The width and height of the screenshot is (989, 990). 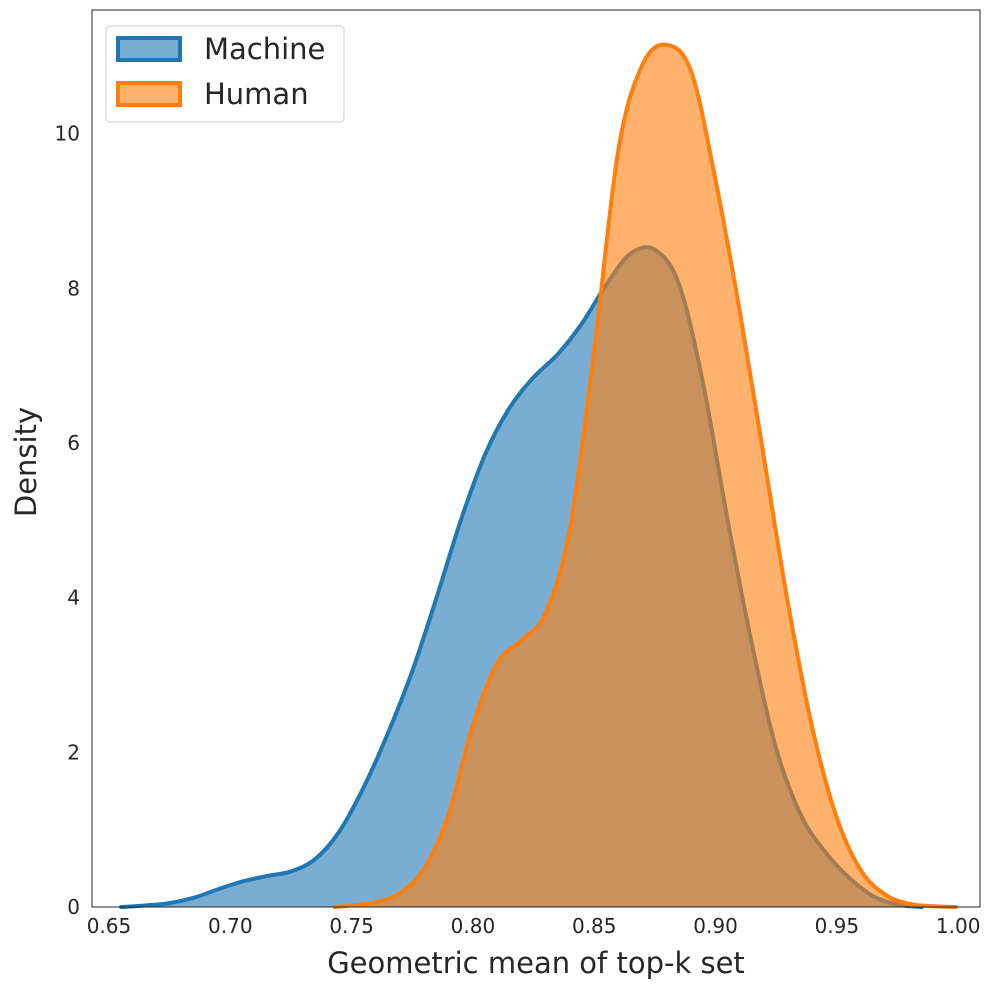 I want to click on x-tick-label: 0.90, so click(x=715, y=926).